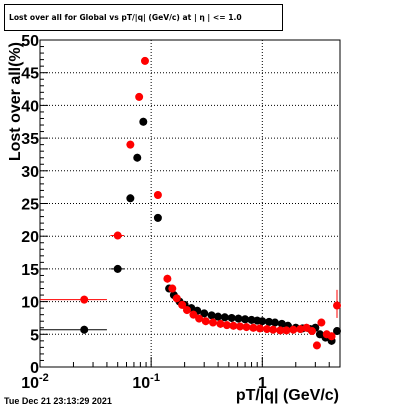 Image resolution: width=400 pixels, height=409 pixels. I want to click on y-tick-label: 20, so click(30, 237).